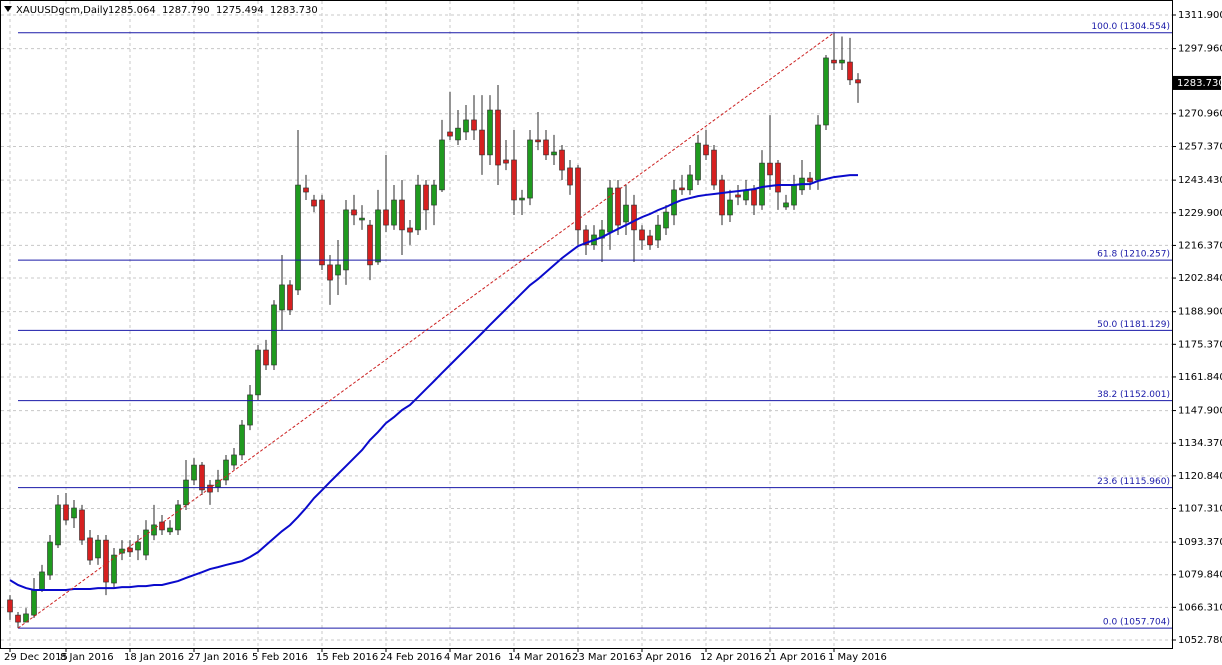 The height and width of the screenshot is (665, 1222). Describe the element at coordinates (1200, 114) in the screenshot. I see `y-tick-label: 1270.960` at that location.